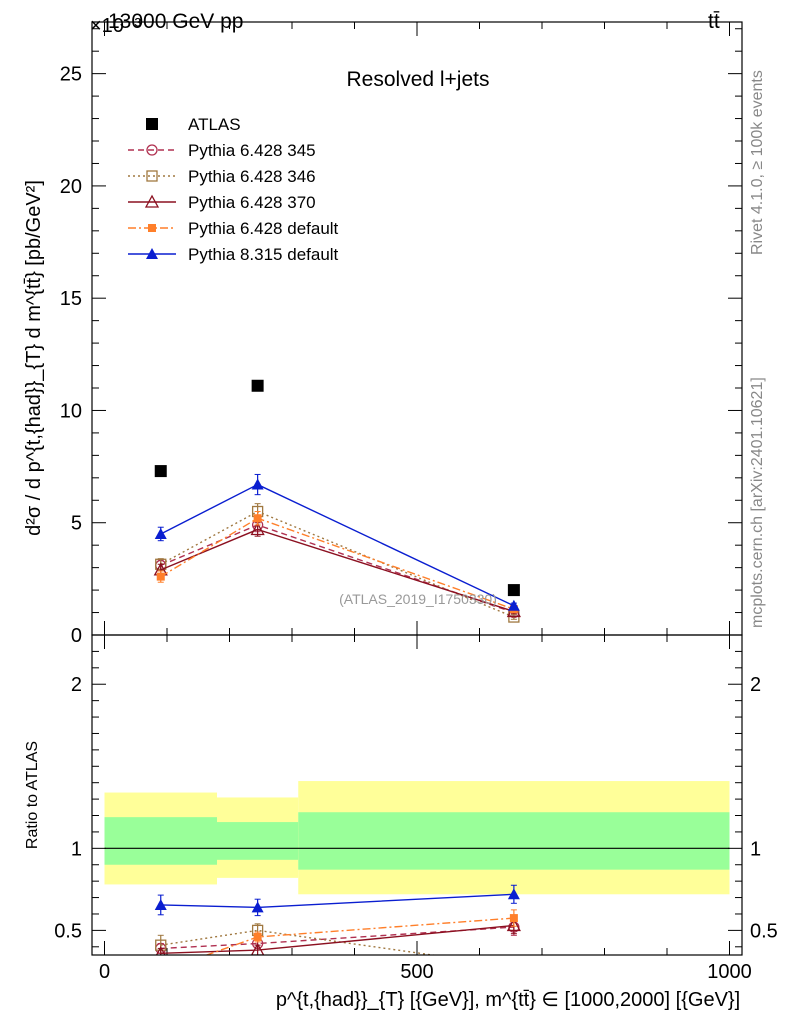 Image resolution: width=786 pixels, height=1024 pixels. Describe the element at coordinates (337, 545) in the screenshot. I see `main-series-line` at that location.